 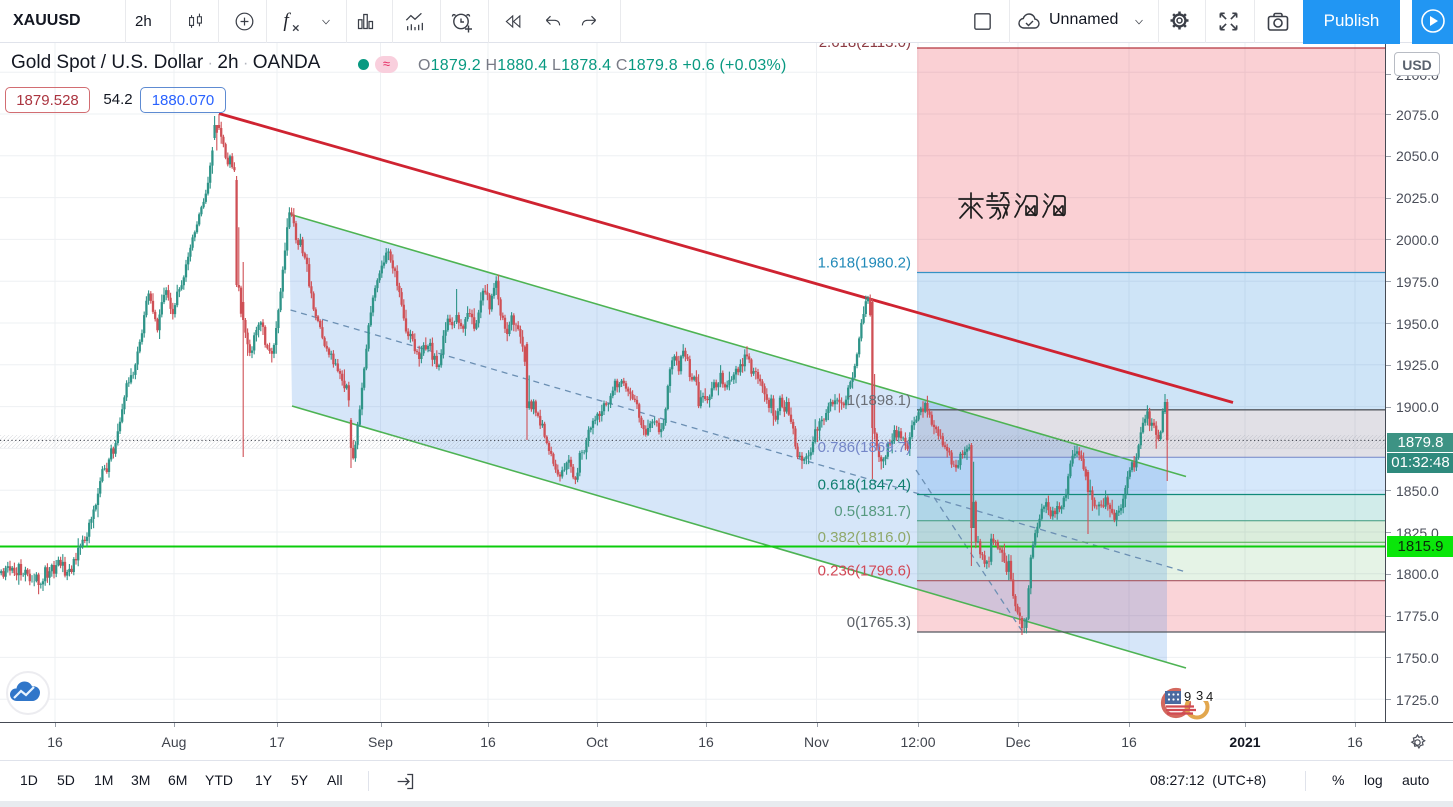 I want to click on svg-text: 0.382(1816.0), so click(x=864, y=537).